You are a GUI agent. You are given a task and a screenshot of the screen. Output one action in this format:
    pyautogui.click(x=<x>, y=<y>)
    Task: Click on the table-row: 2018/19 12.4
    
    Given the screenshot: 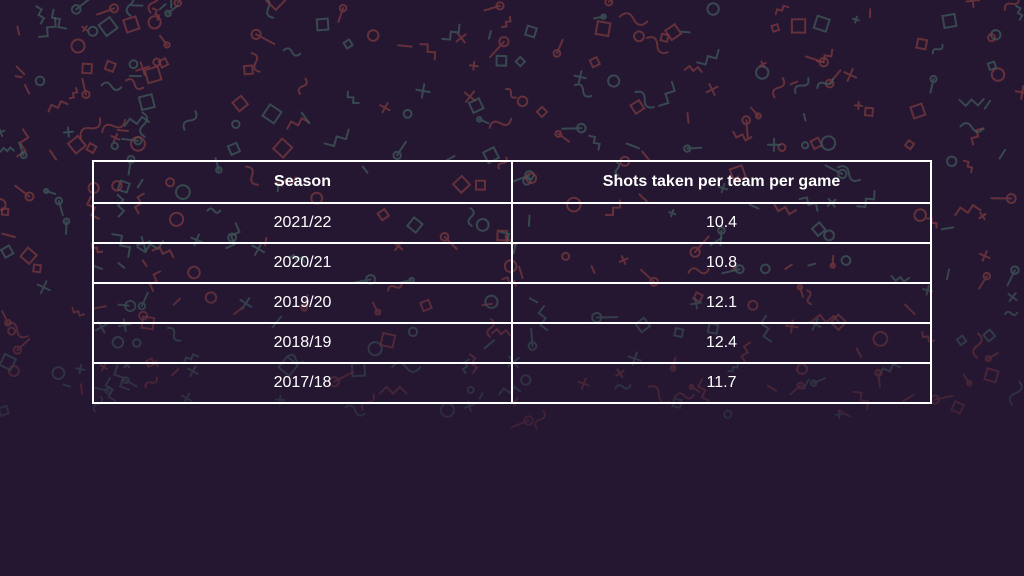 What is the action you would take?
    pyautogui.click(x=511, y=343)
    